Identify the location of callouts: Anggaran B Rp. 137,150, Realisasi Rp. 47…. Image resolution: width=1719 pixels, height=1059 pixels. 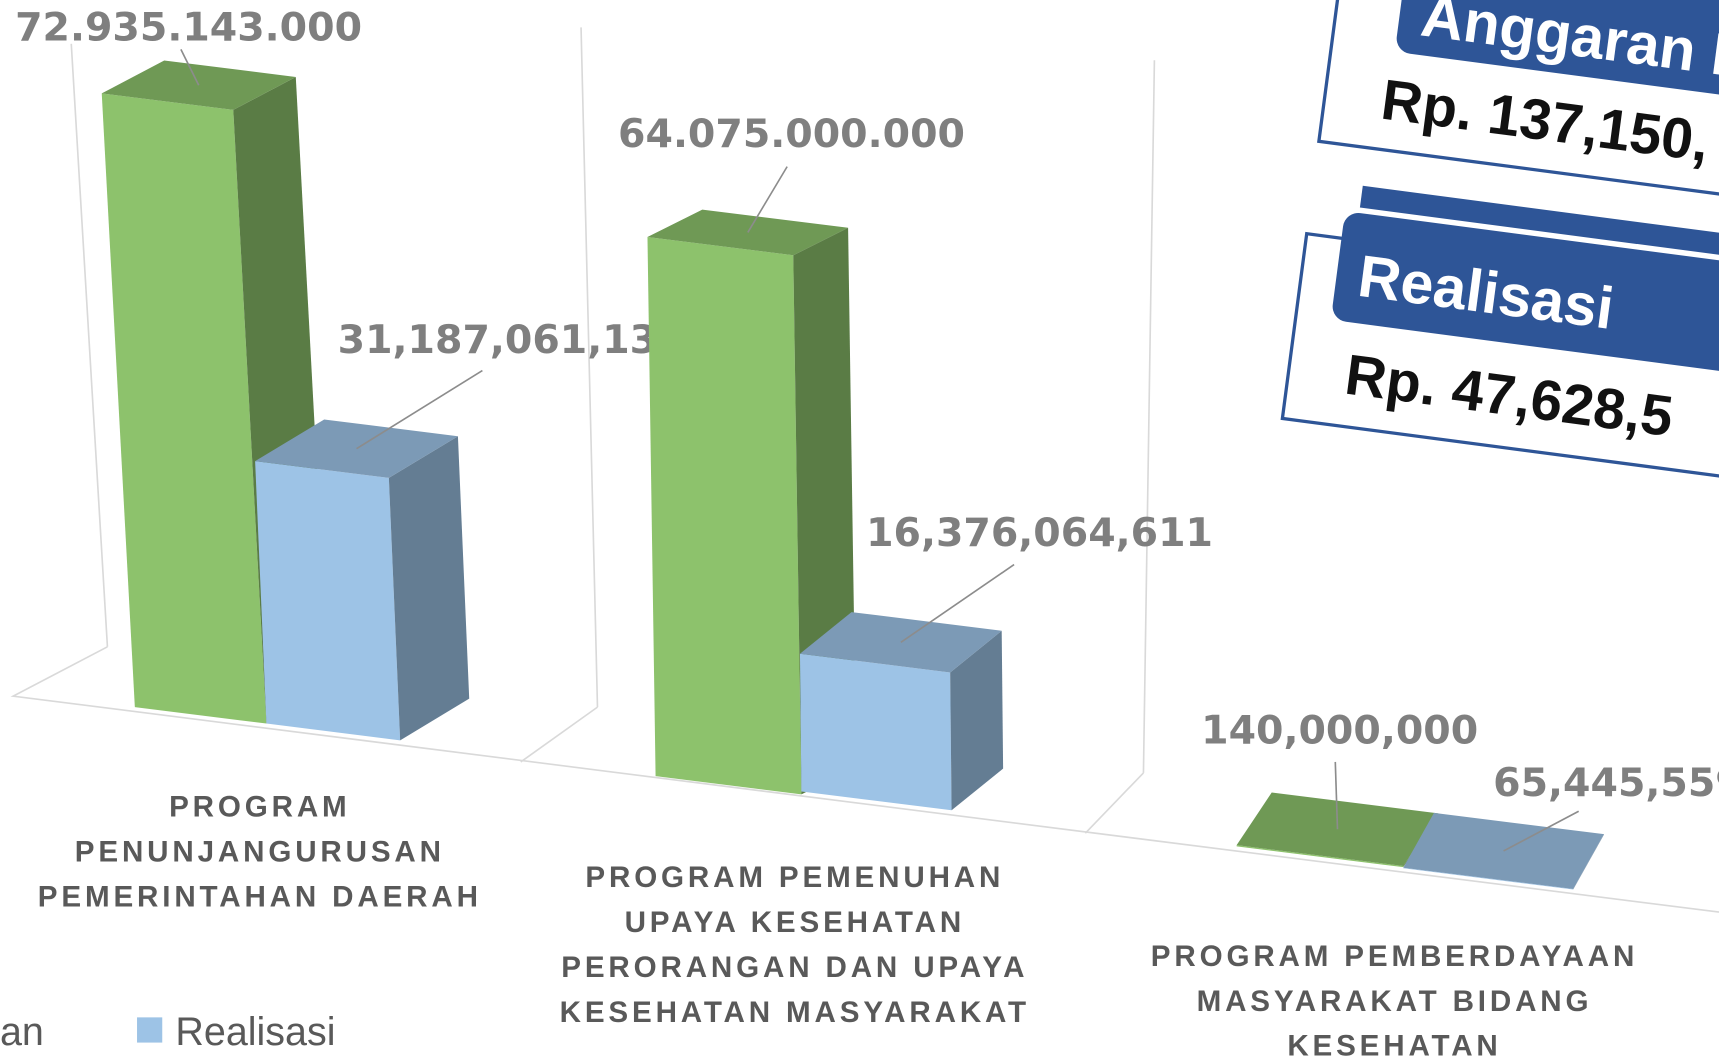
(1499, 240).